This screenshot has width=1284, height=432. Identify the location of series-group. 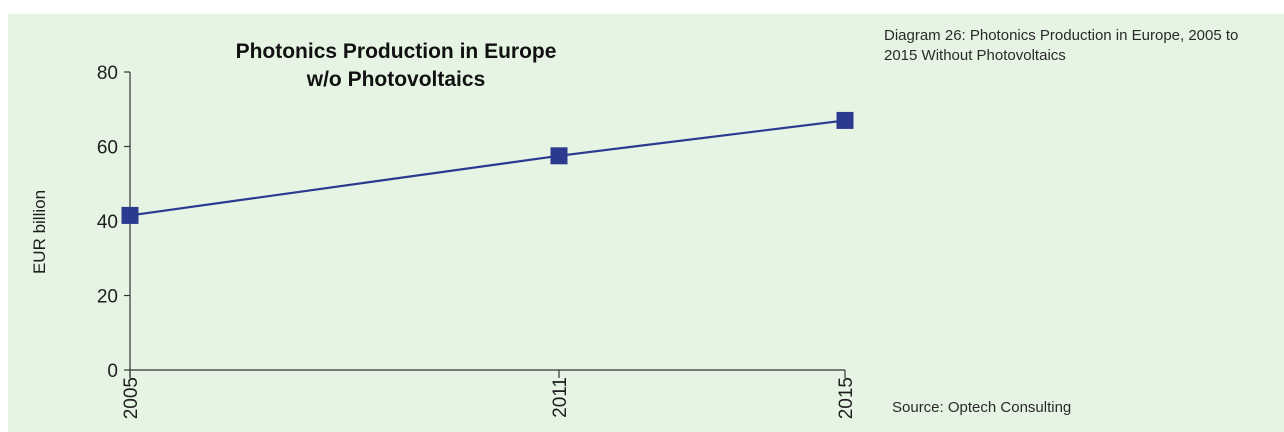
(487, 167).